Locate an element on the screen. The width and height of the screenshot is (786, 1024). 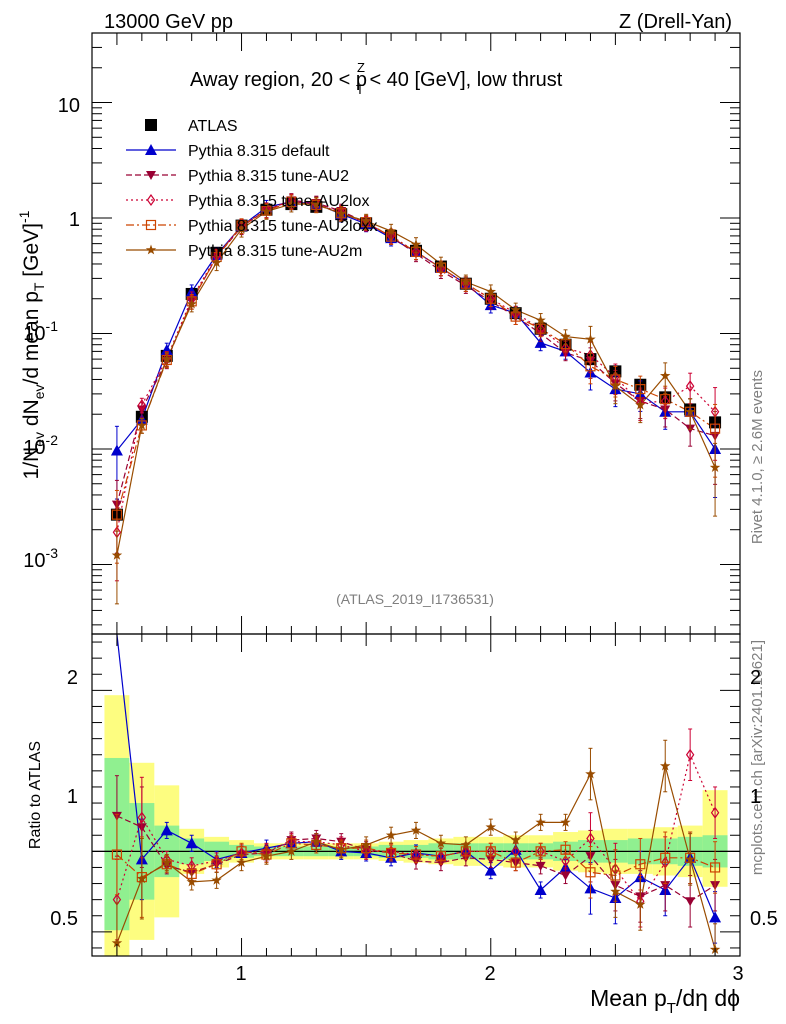
legend-marker-default is located at coordinates (151, 149).